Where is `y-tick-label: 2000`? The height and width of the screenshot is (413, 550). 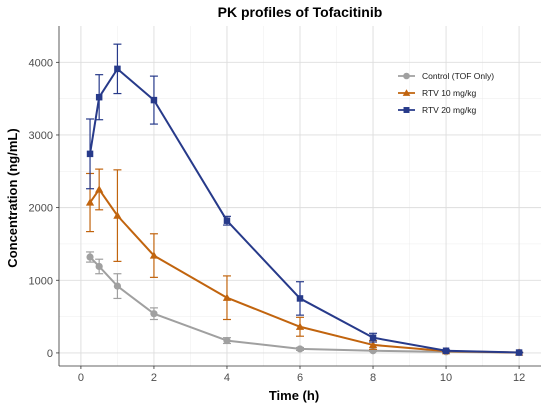 y-tick-label: 2000 is located at coordinates (41, 209).